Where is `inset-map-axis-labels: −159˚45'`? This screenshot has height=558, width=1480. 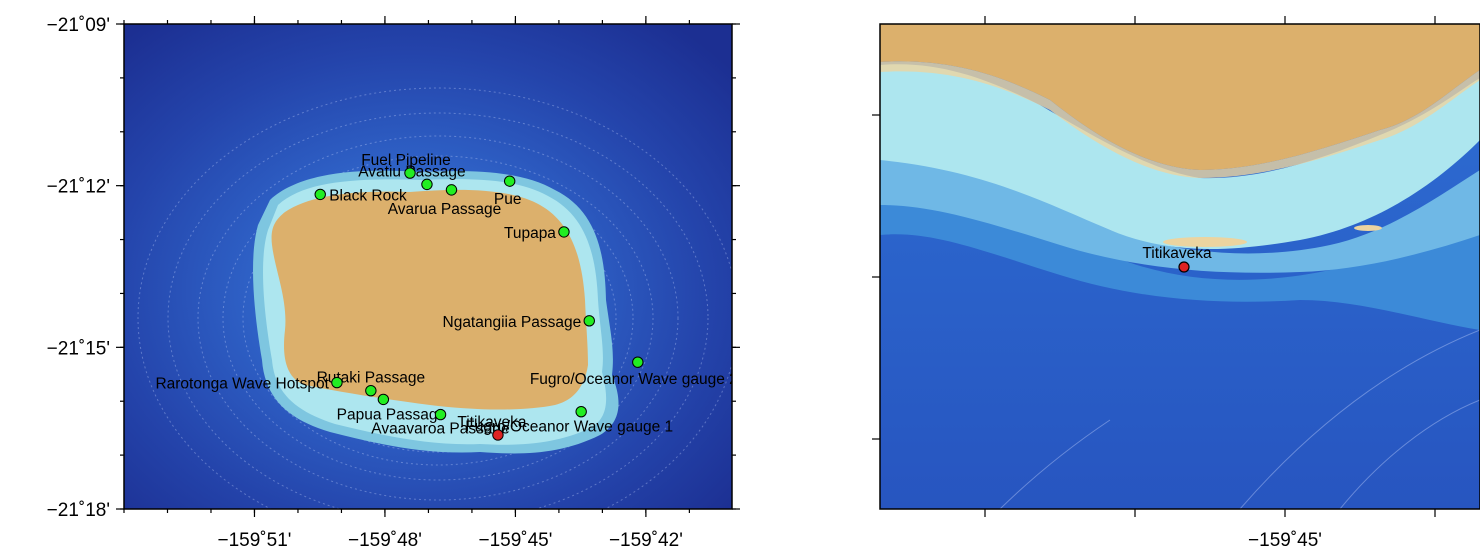
inset-map-axis-labels: −159˚45' is located at coordinates (1285, 540).